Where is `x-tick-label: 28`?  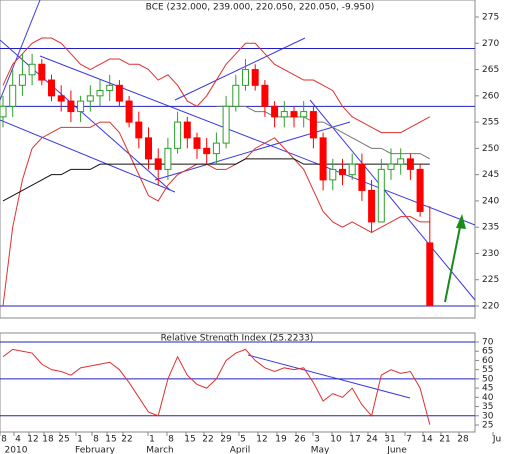
x-tick-label: 28 is located at coordinates (463, 440).